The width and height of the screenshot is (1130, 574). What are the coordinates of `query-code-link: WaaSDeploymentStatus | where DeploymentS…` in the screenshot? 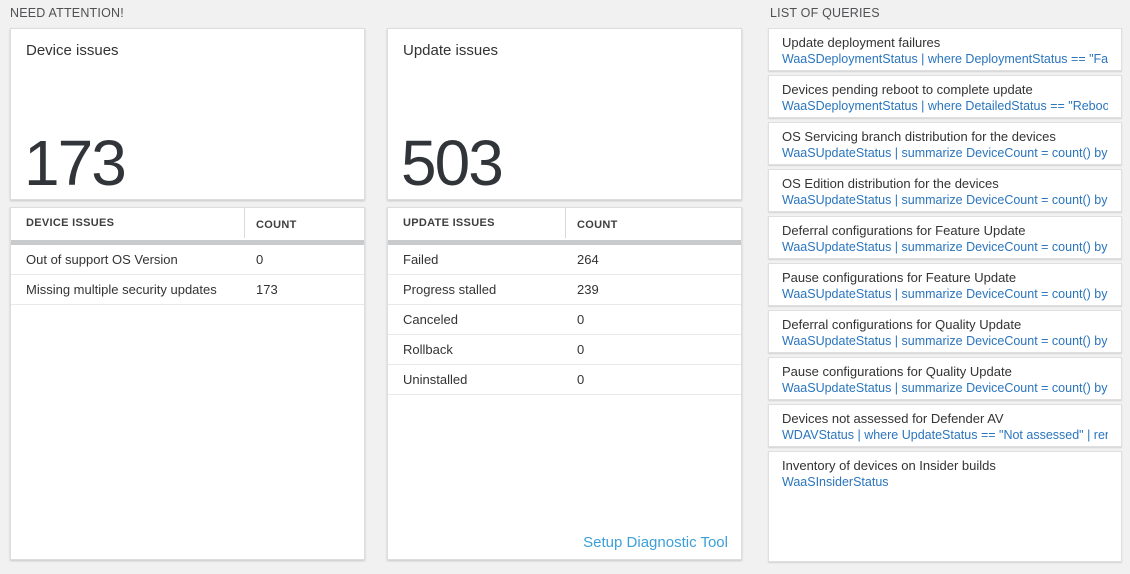 It's located at (945, 59).